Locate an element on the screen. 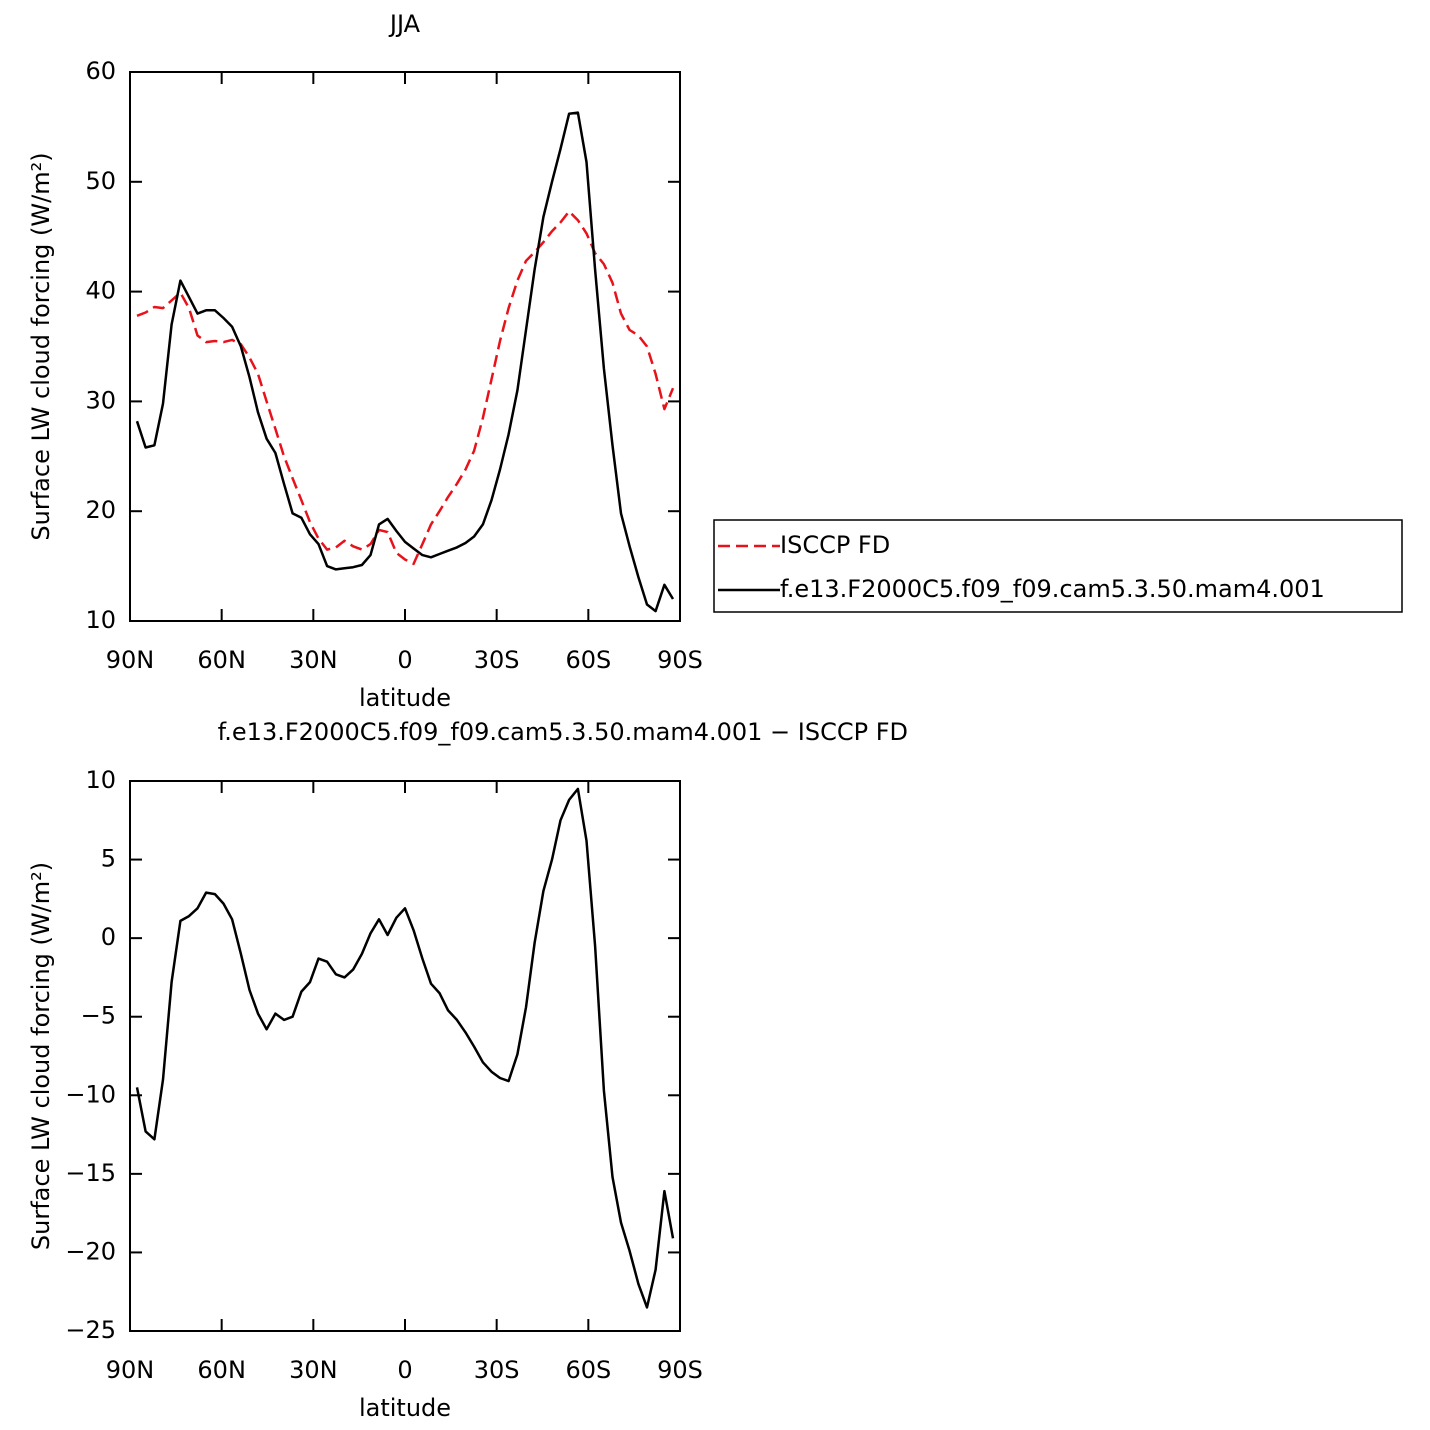  legend-label: f.e13.F2000C5.f09_f09.cam5.3.50.mam4.001 is located at coordinates (1052, 589).